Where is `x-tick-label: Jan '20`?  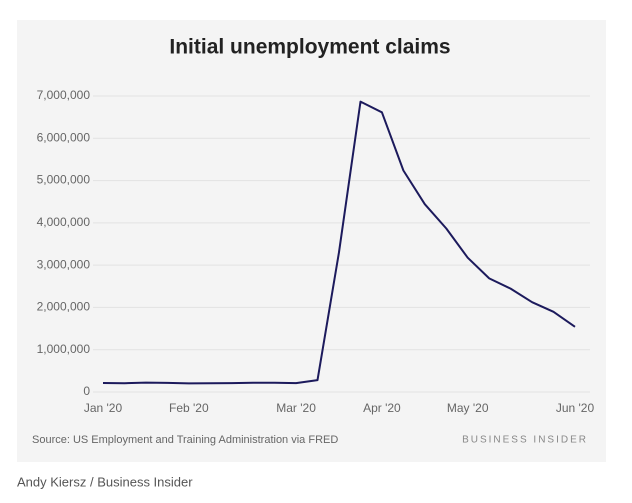 x-tick-label: Jan '20 is located at coordinates (103, 408).